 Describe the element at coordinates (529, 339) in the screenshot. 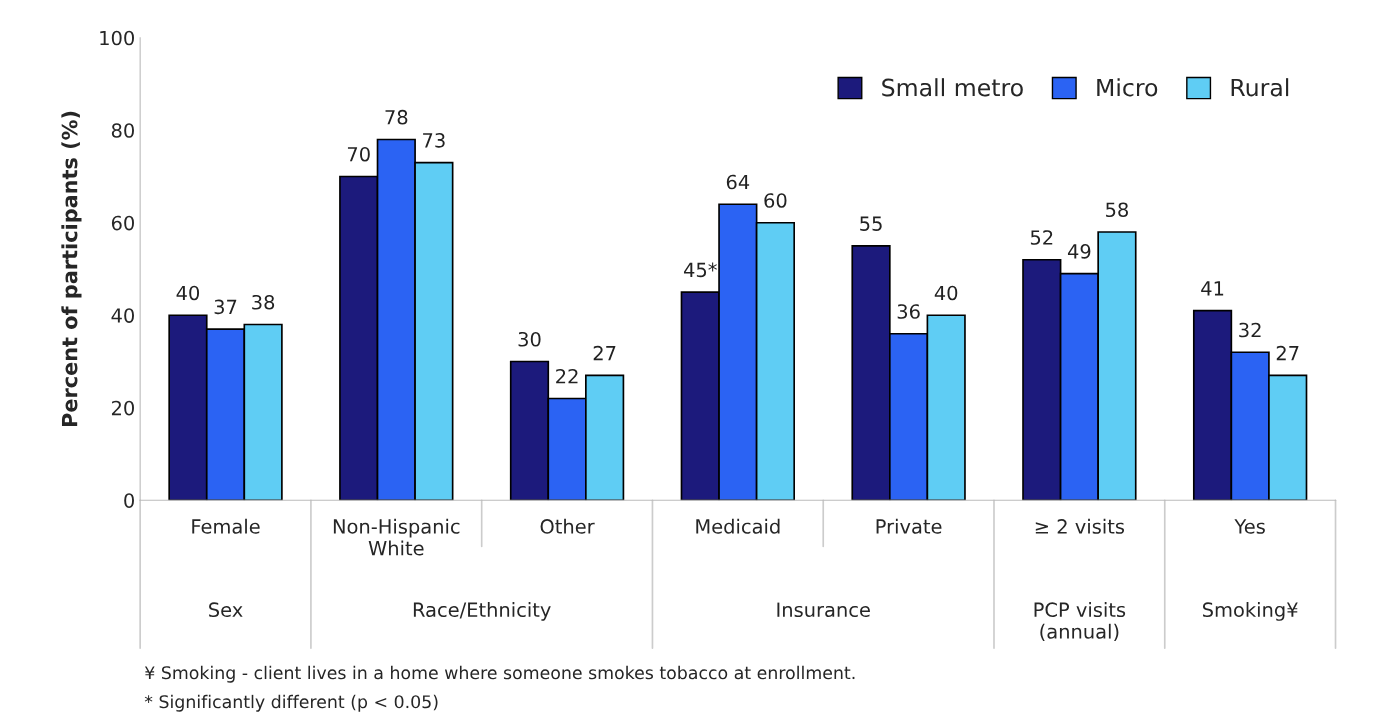

I see `data-label: 30` at that location.